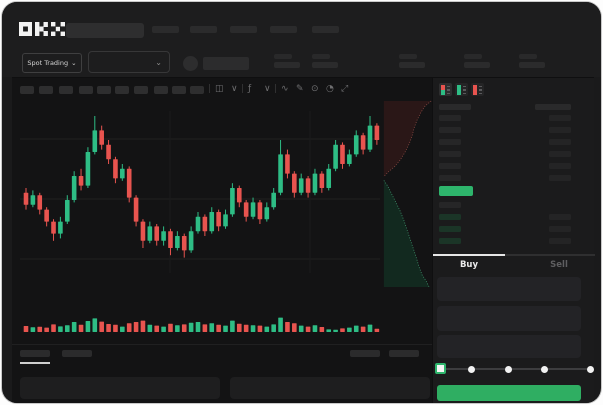 This screenshot has height=405, width=603. Describe the element at coordinates (456, 191) in the screenshot. I see `last-price-highlight` at that location.